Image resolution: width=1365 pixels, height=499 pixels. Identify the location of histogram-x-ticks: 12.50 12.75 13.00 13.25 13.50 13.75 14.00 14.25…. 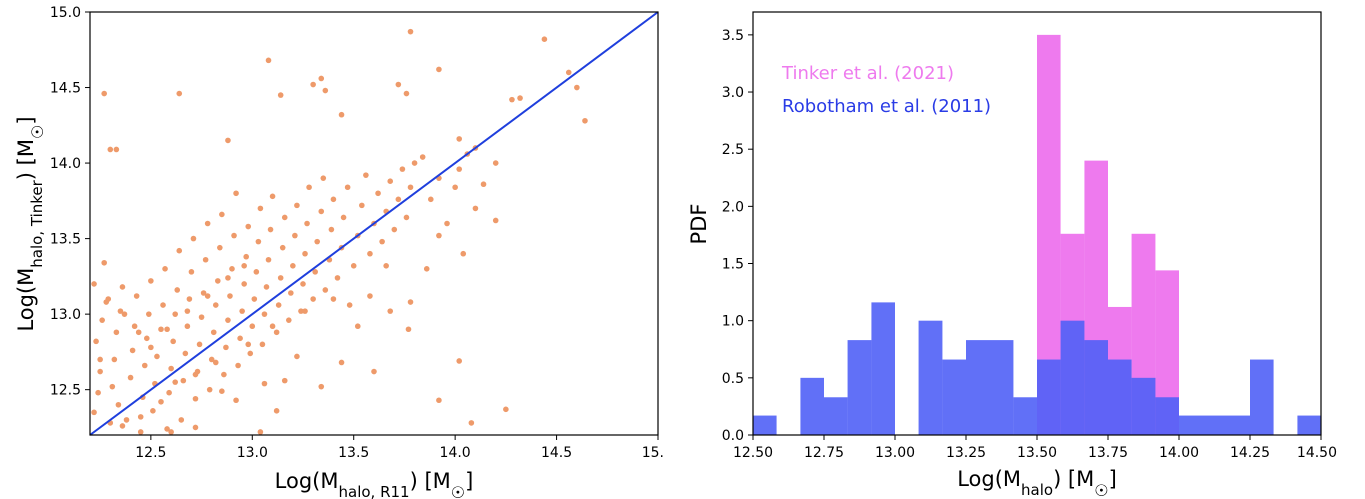
(1035, 448).